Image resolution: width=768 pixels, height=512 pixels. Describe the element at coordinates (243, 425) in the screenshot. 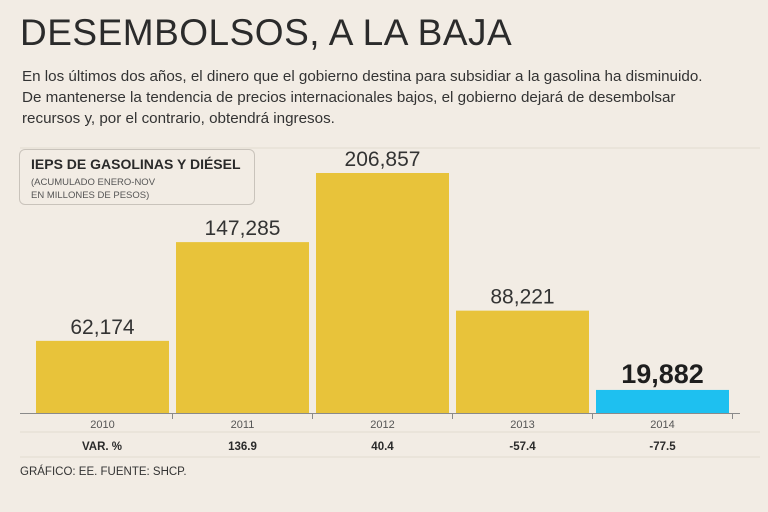

I see `x-tick-label: 2011` at that location.